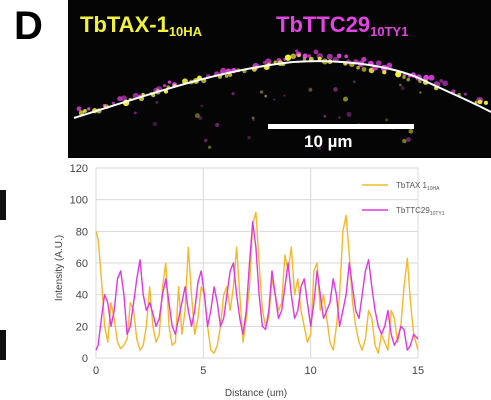 The width and height of the screenshot is (491, 400). What do you see at coordinates (79, 201) in the screenshot?
I see `y-tick-label: 100` at bounding box center [79, 201].